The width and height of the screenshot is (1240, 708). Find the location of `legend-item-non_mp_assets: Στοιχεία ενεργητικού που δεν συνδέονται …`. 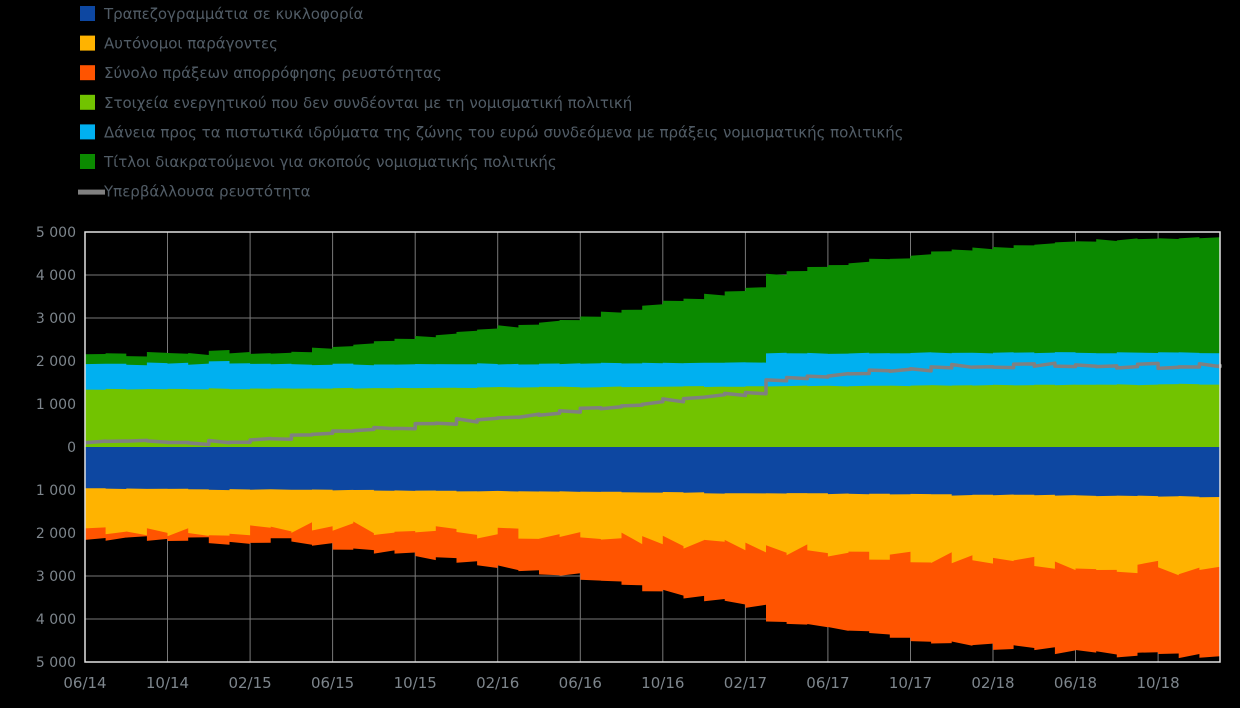

legend-item-non_mp_assets: Στοιχεία ενεργητικού που δεν συνδέονται … is located at coordinates (356, 103).